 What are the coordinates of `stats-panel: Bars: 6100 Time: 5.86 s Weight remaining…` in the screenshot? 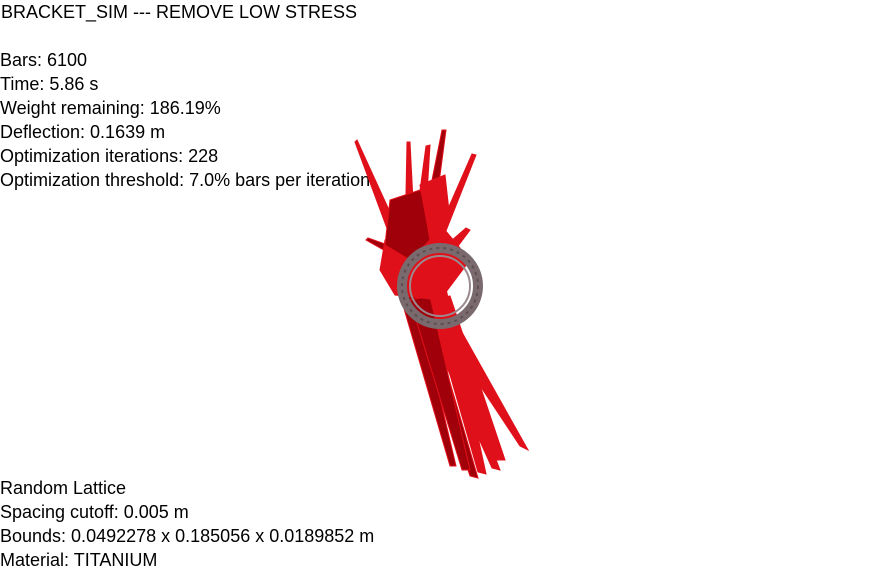 It's located at (185, 120).